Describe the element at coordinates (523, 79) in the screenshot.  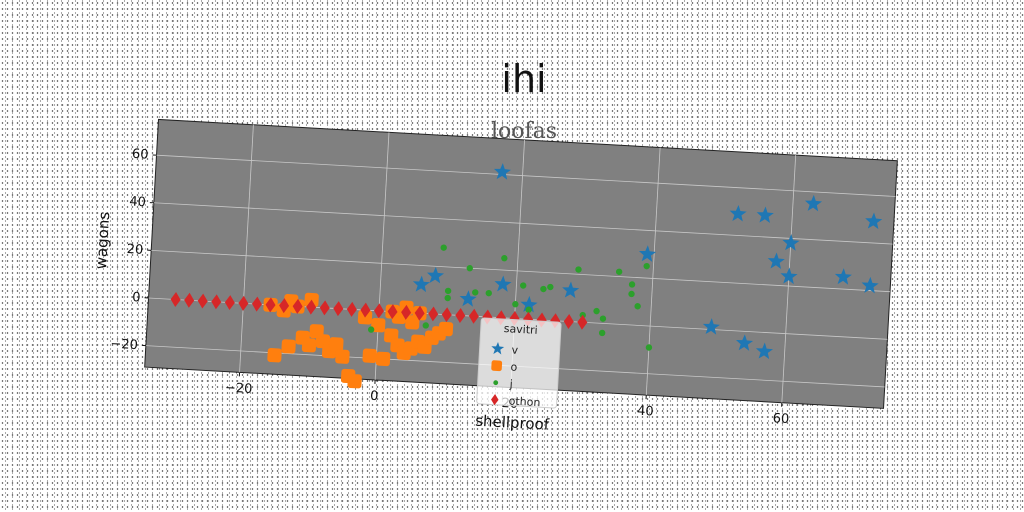
I see `chart-title: ihi` at that location.